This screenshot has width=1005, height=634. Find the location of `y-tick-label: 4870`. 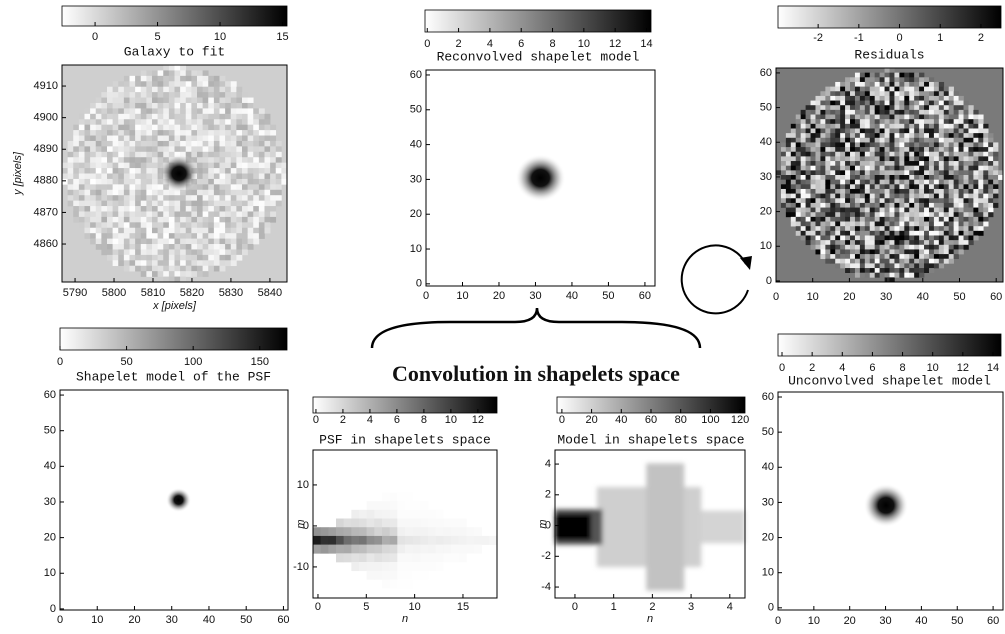

y-tick-label: 4870 is located at coordinates (46, 212).